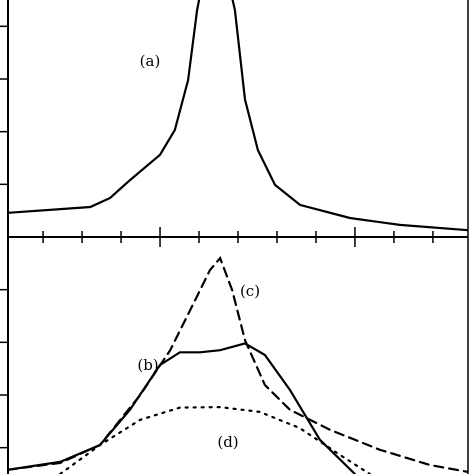 Image resolution: width=474 pixels, height=474 pixels. Describe the element at coordinates (227, 442) in the screenshot. I see `curve-label: (d)` at that location.